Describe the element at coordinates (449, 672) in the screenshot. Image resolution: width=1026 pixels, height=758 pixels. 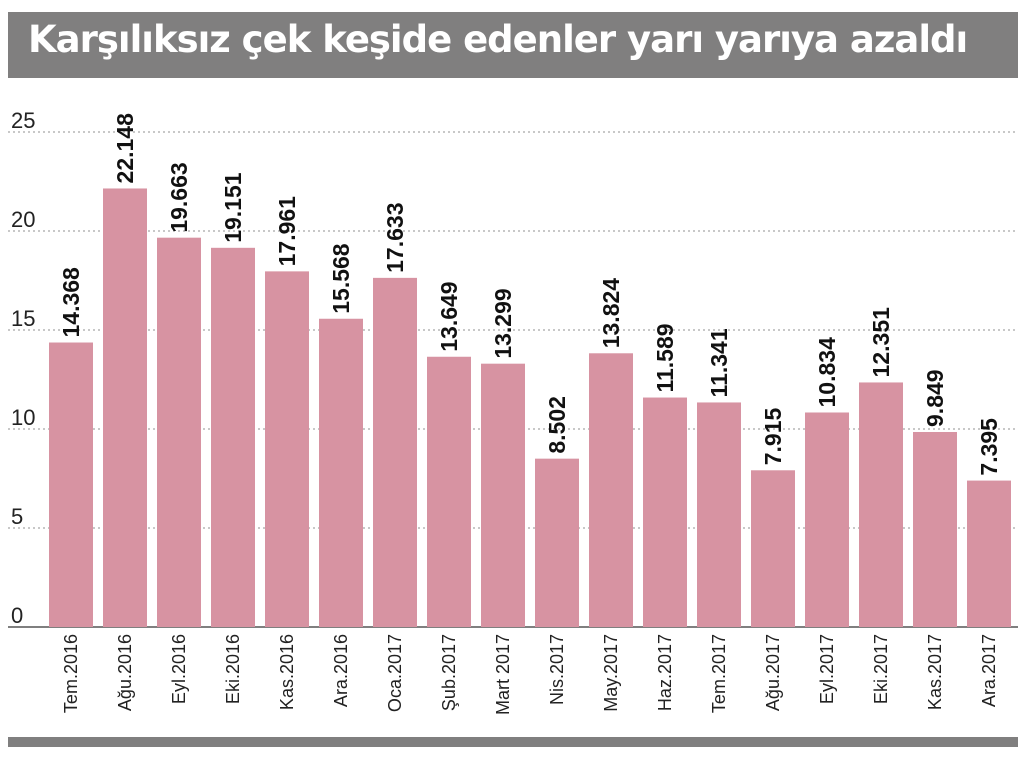
I see `category-label: Şub.2017` at that location.